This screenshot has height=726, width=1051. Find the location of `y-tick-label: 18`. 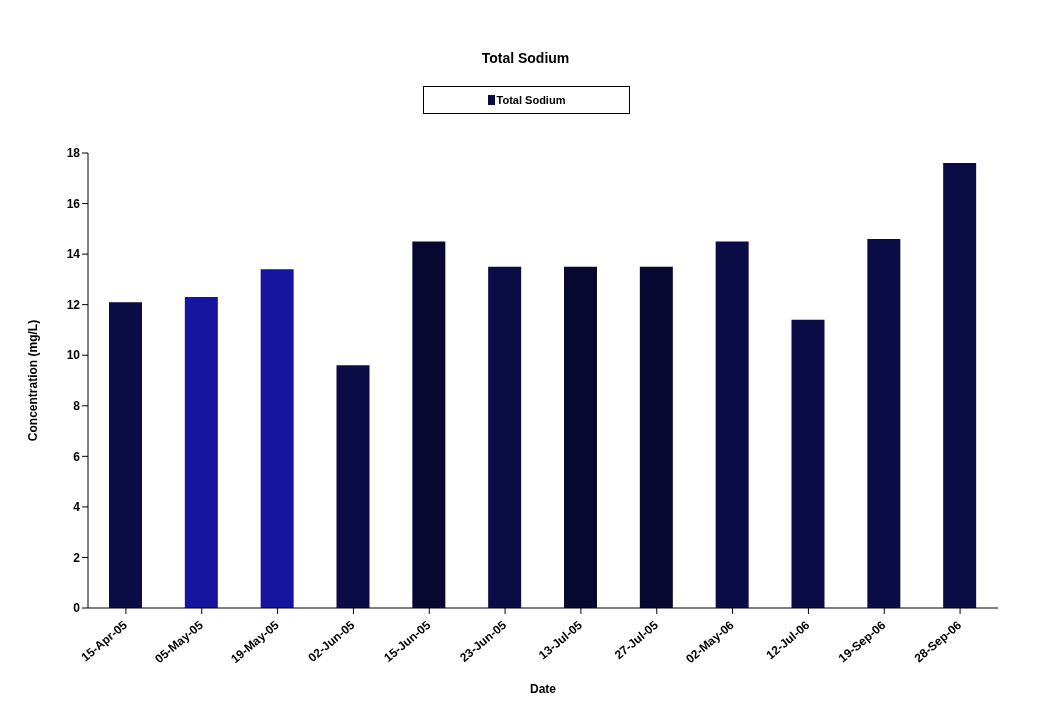

y-tick-label: 18 is located at coordinates (73, 153).